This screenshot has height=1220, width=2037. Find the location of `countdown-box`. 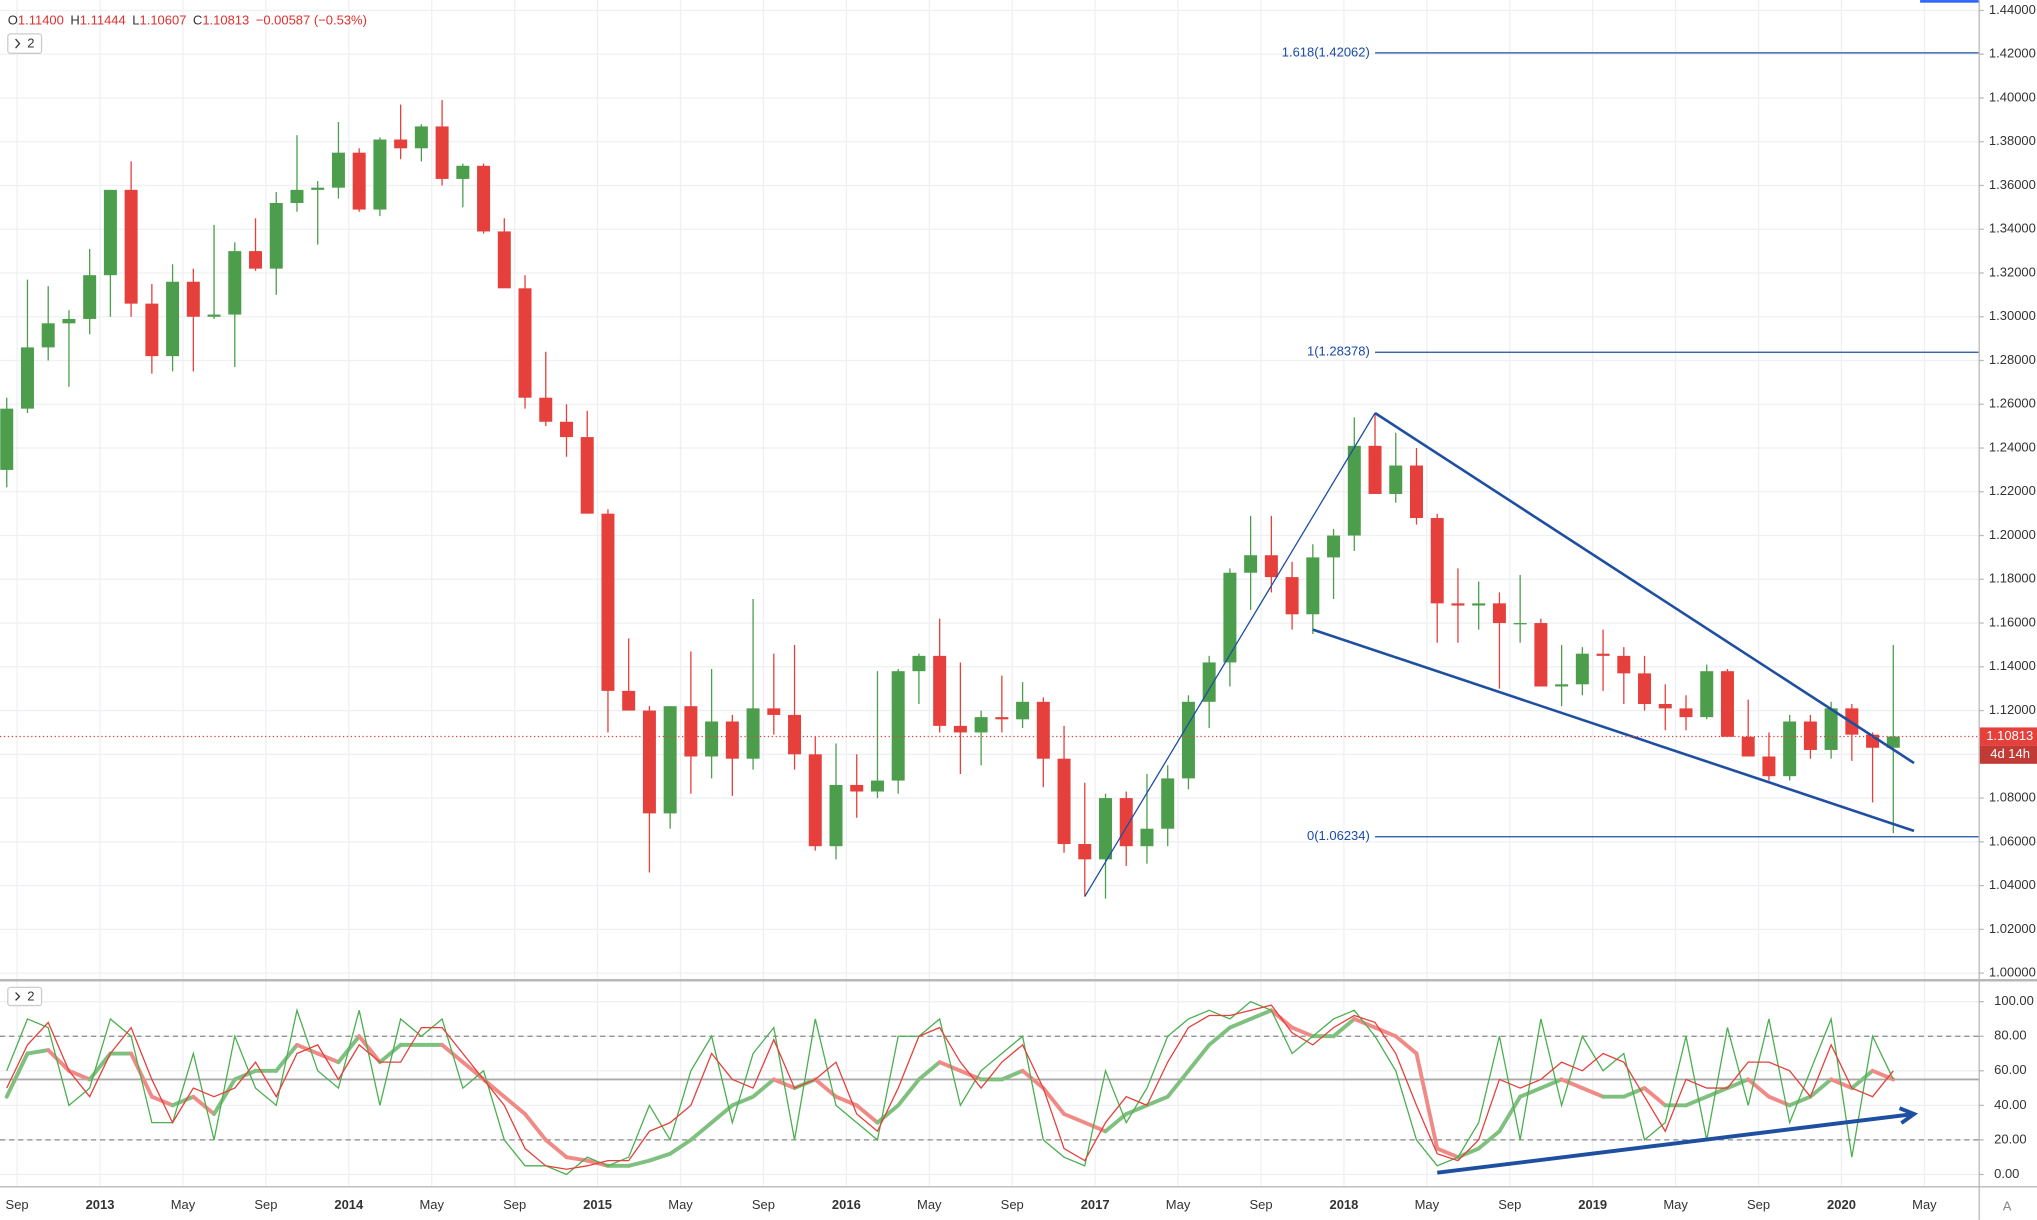

countdown-box is located at coordinates (2008, 754).